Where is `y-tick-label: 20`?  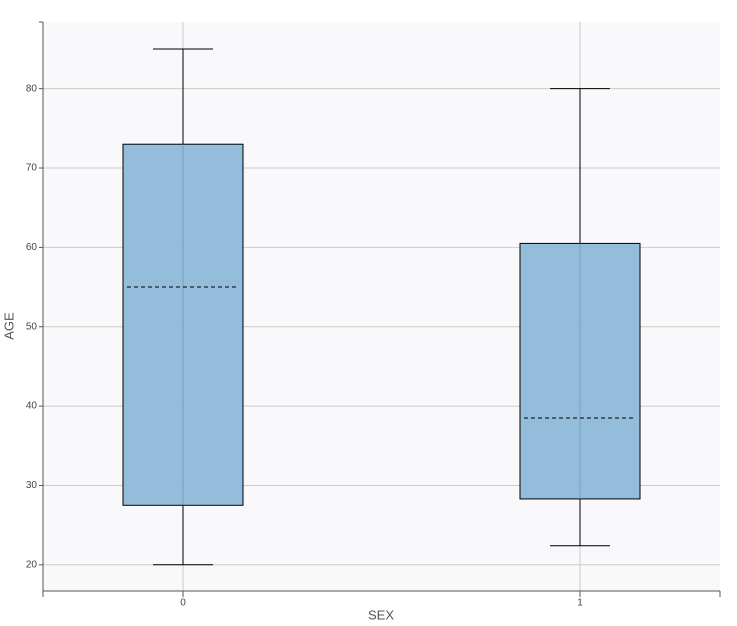
y-tick-label: 20 is located at coordinates (32, 564).